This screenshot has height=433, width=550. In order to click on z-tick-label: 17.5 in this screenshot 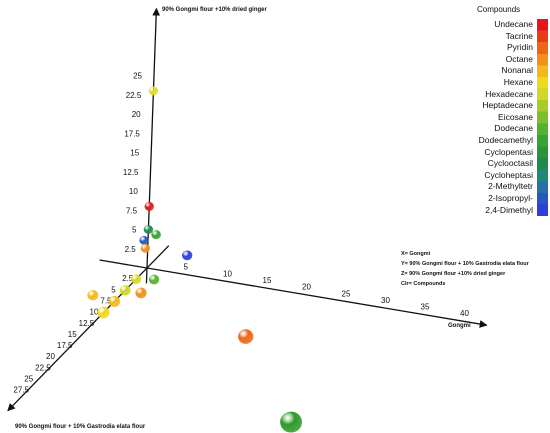, I will do `click(132, 133)`.